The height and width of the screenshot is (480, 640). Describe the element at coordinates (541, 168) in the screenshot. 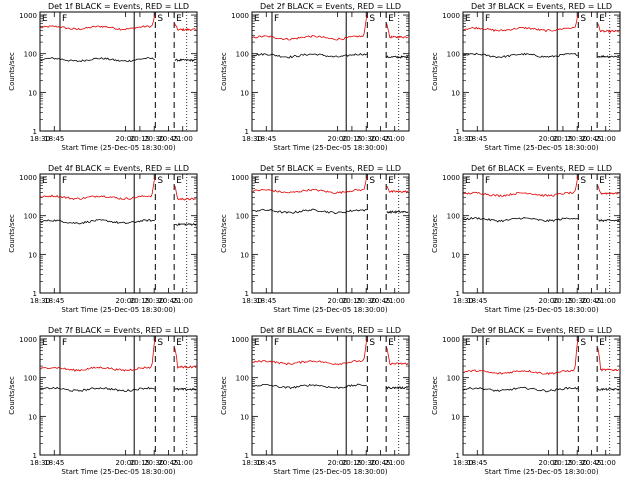

I see `panel-title: Det 6f BLACK = Events, RED = LLD` at that location.